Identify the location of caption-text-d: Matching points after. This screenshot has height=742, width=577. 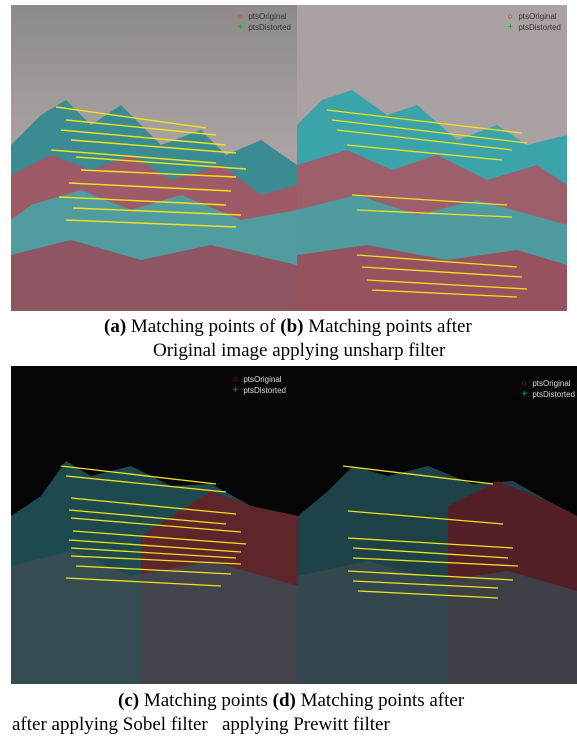
(380, 700).